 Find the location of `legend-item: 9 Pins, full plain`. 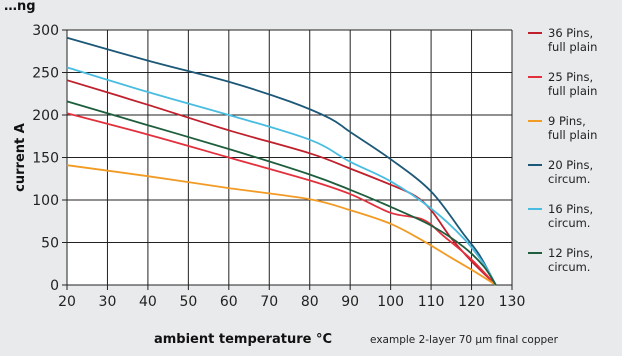

legend-item: 9 Pins, full plain is located at coordinates (562, 128).